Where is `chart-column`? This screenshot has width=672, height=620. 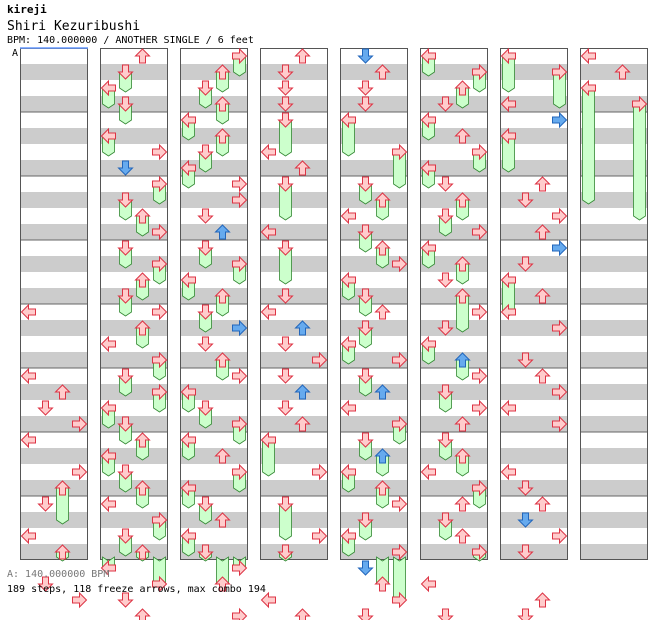 chart-column is located at coordinates (134, 304).